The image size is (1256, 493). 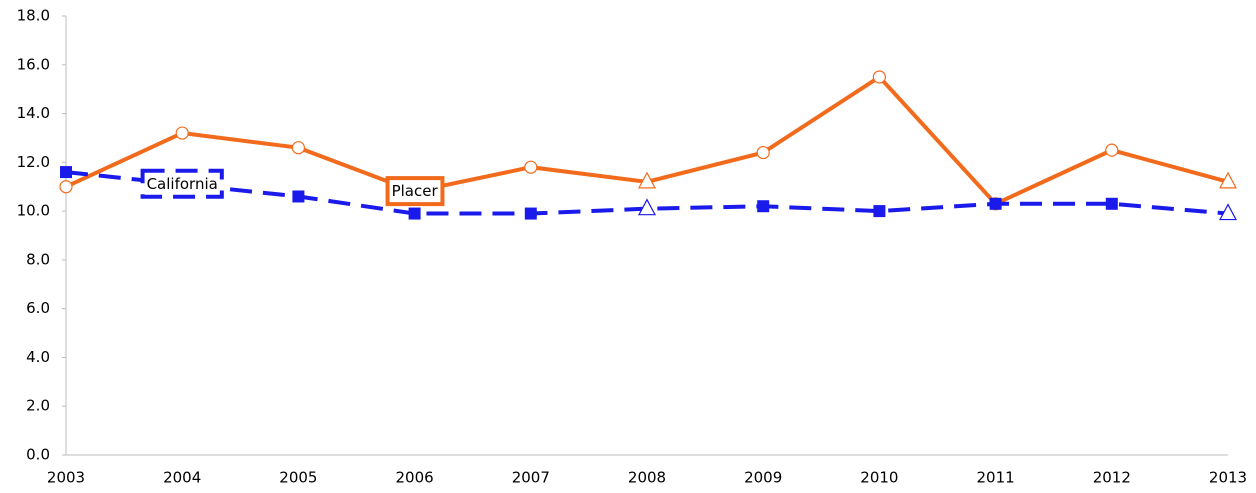 I want to click on x-tick-label: 2008, so click(x=647, y=478).